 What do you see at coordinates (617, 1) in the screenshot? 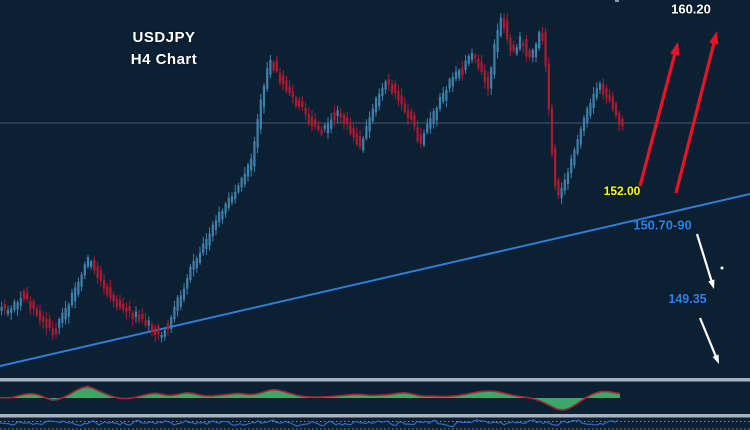
I see `top-tick-mark` at bounding box center [617, 1].